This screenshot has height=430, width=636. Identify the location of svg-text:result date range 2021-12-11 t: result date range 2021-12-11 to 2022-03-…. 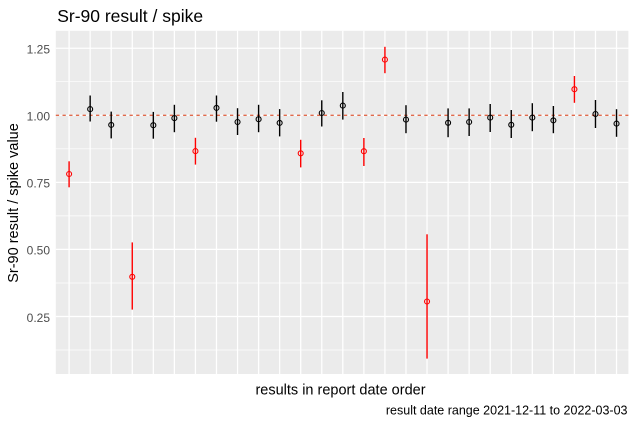
(507, 411).